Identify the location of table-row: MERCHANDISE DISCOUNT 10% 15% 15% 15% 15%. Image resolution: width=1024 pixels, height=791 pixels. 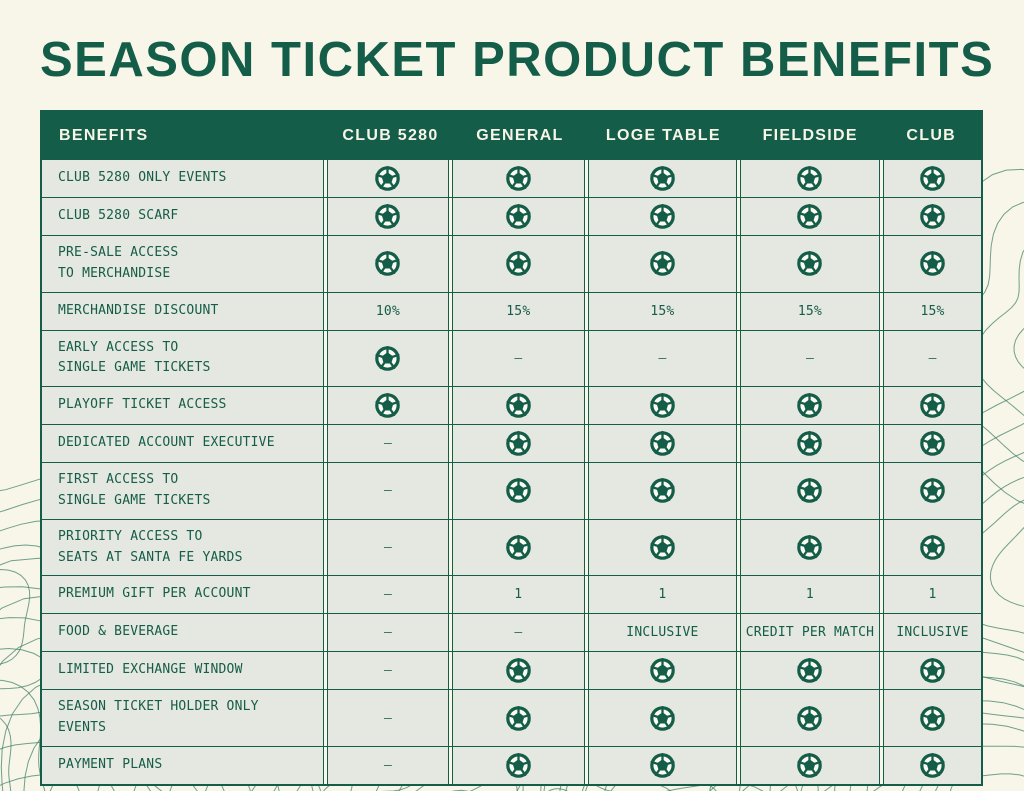
(511, 310).